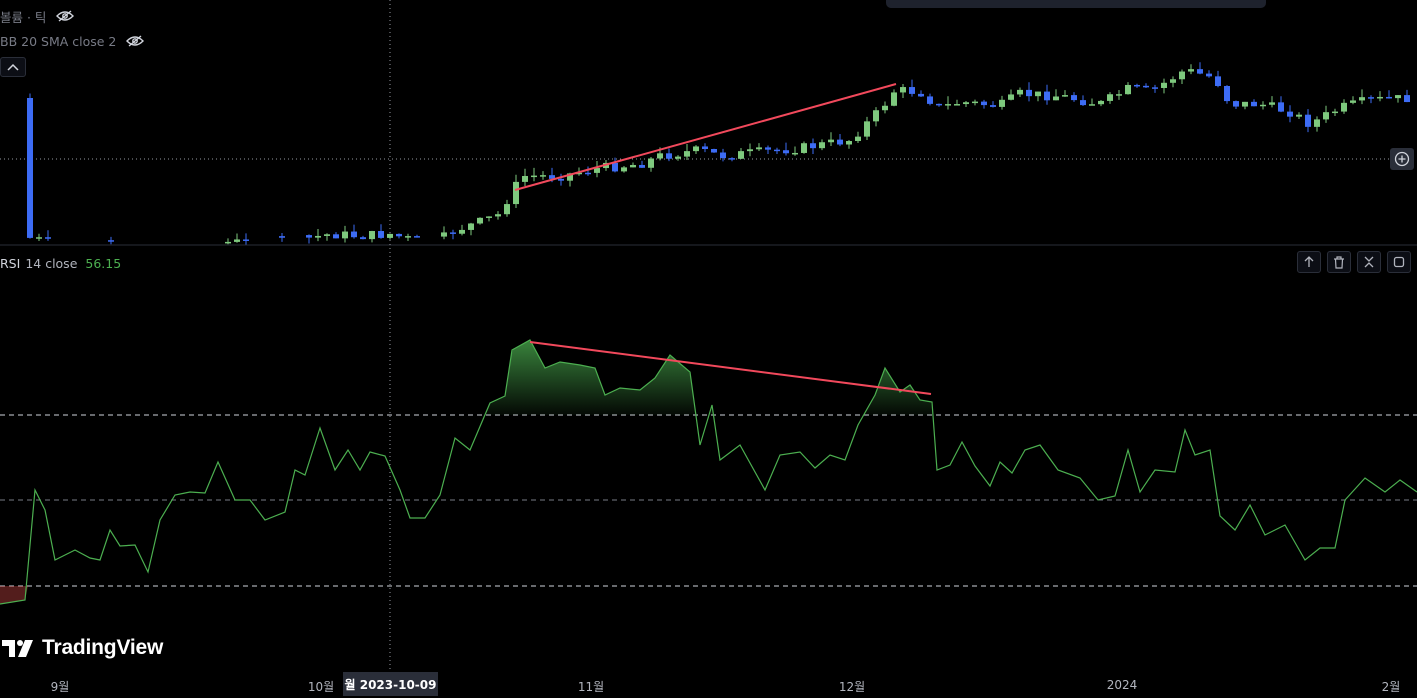  I want to click on pane-controls, so click(1354, 262).